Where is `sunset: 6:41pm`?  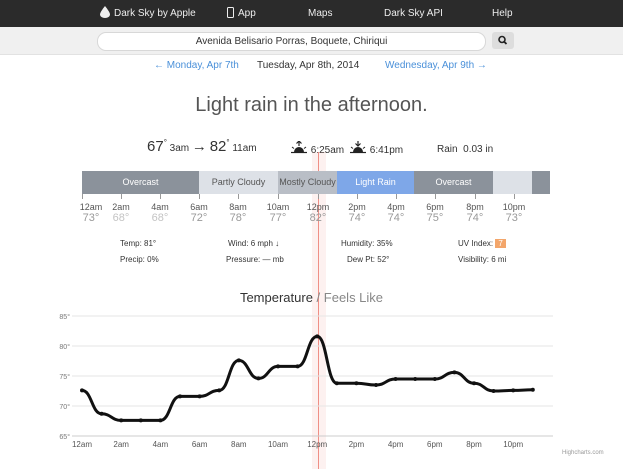
sunset: 6:41pm is located at coordinates (376, 148).